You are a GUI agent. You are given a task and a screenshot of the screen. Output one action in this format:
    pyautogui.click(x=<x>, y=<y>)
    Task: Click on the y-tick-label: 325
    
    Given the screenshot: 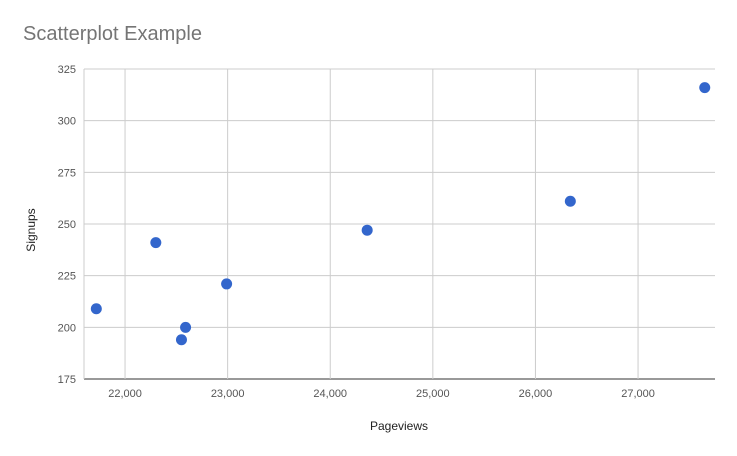 What is the action you would take?
    pyautogui.click(x=67, y=70)
    